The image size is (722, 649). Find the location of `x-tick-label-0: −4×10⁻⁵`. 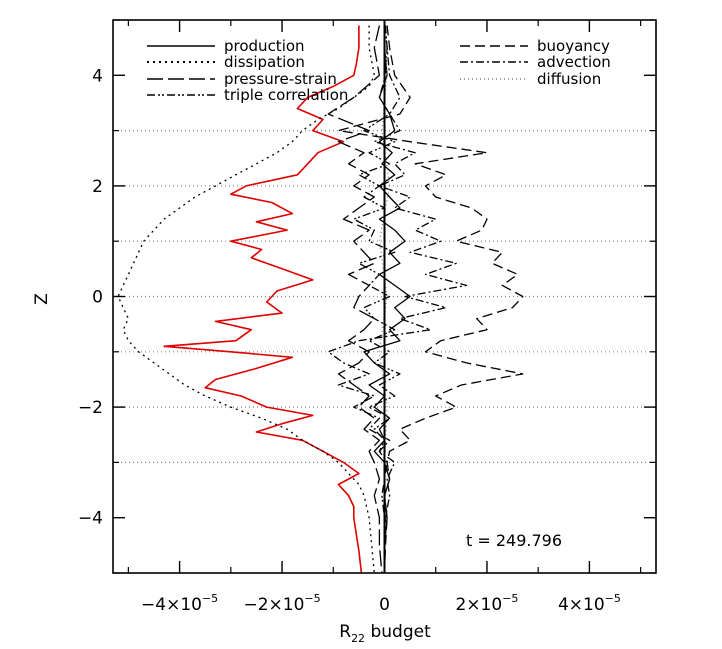

x-tick-label-0: −4×10⁻⁵ is located at coordinates (179, 603).